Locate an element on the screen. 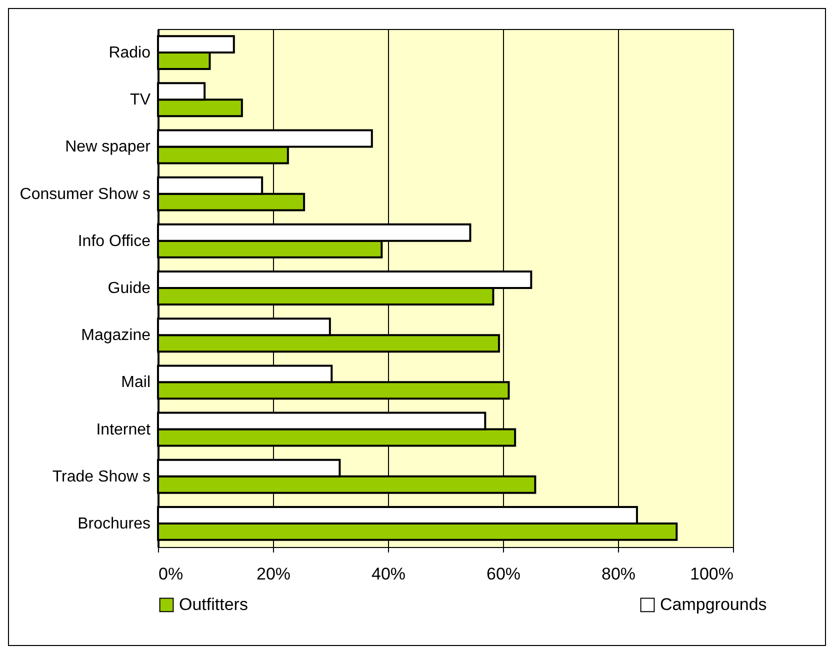 This screenshot has width=840, height=660. y-tick-label: Trade Show s is located at coordinates (101, 477).